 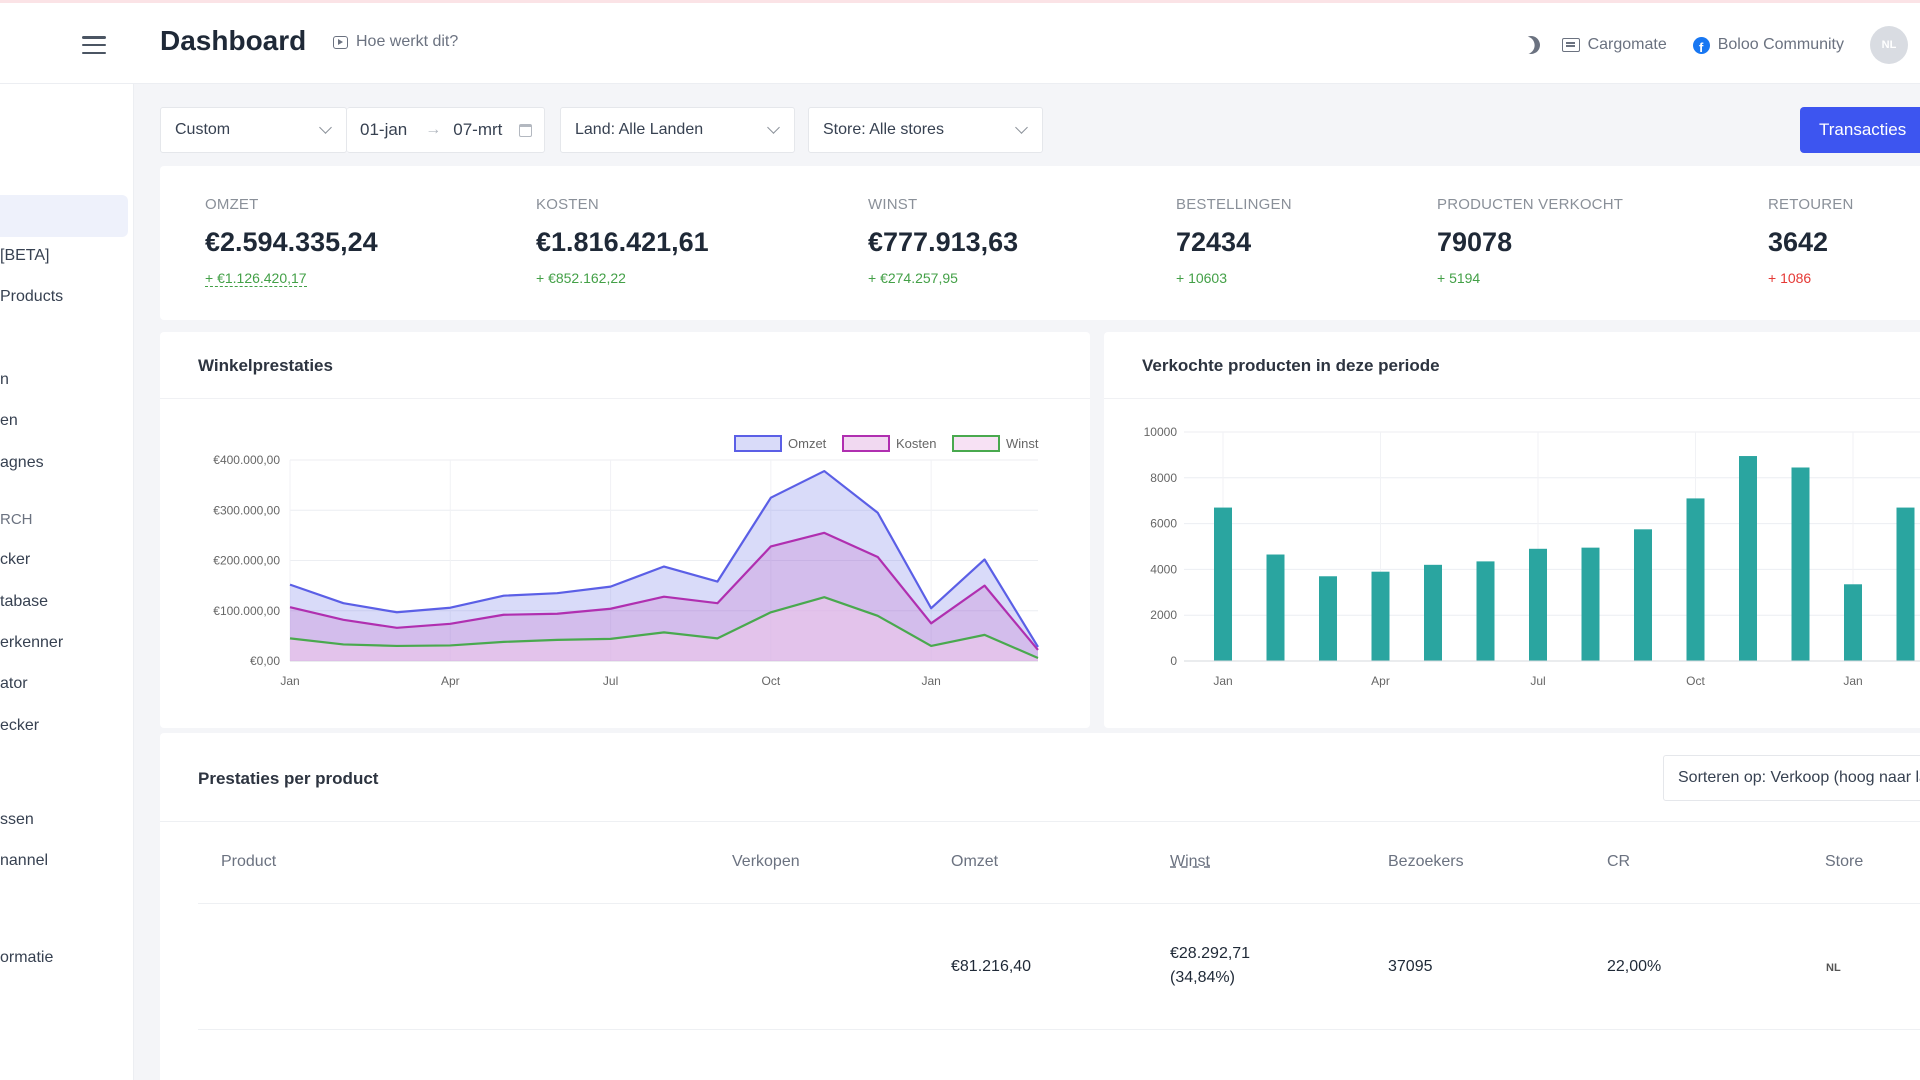 What do you see at coordinates (883, 129) in the screenshot?
I see `store-value: Store: Alle stores` at bounding box center [883, 129].